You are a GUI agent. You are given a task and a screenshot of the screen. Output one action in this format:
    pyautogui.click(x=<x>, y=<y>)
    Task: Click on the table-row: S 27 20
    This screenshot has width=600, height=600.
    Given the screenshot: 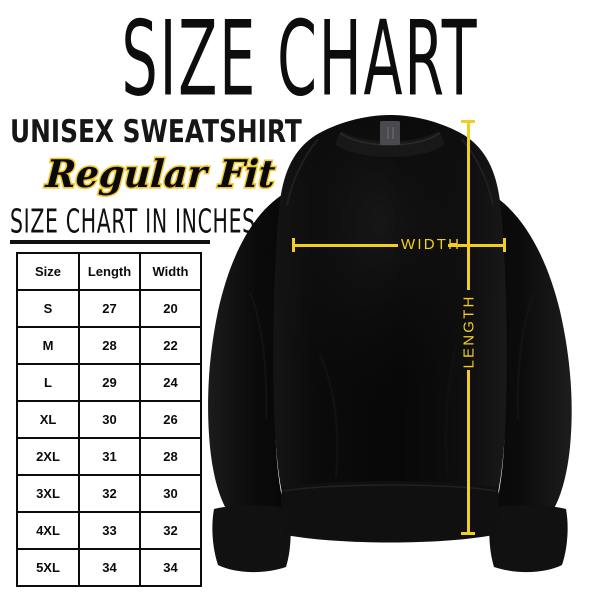 What is the action you would take?
    pyautogui.click(x=109, y=308)
    